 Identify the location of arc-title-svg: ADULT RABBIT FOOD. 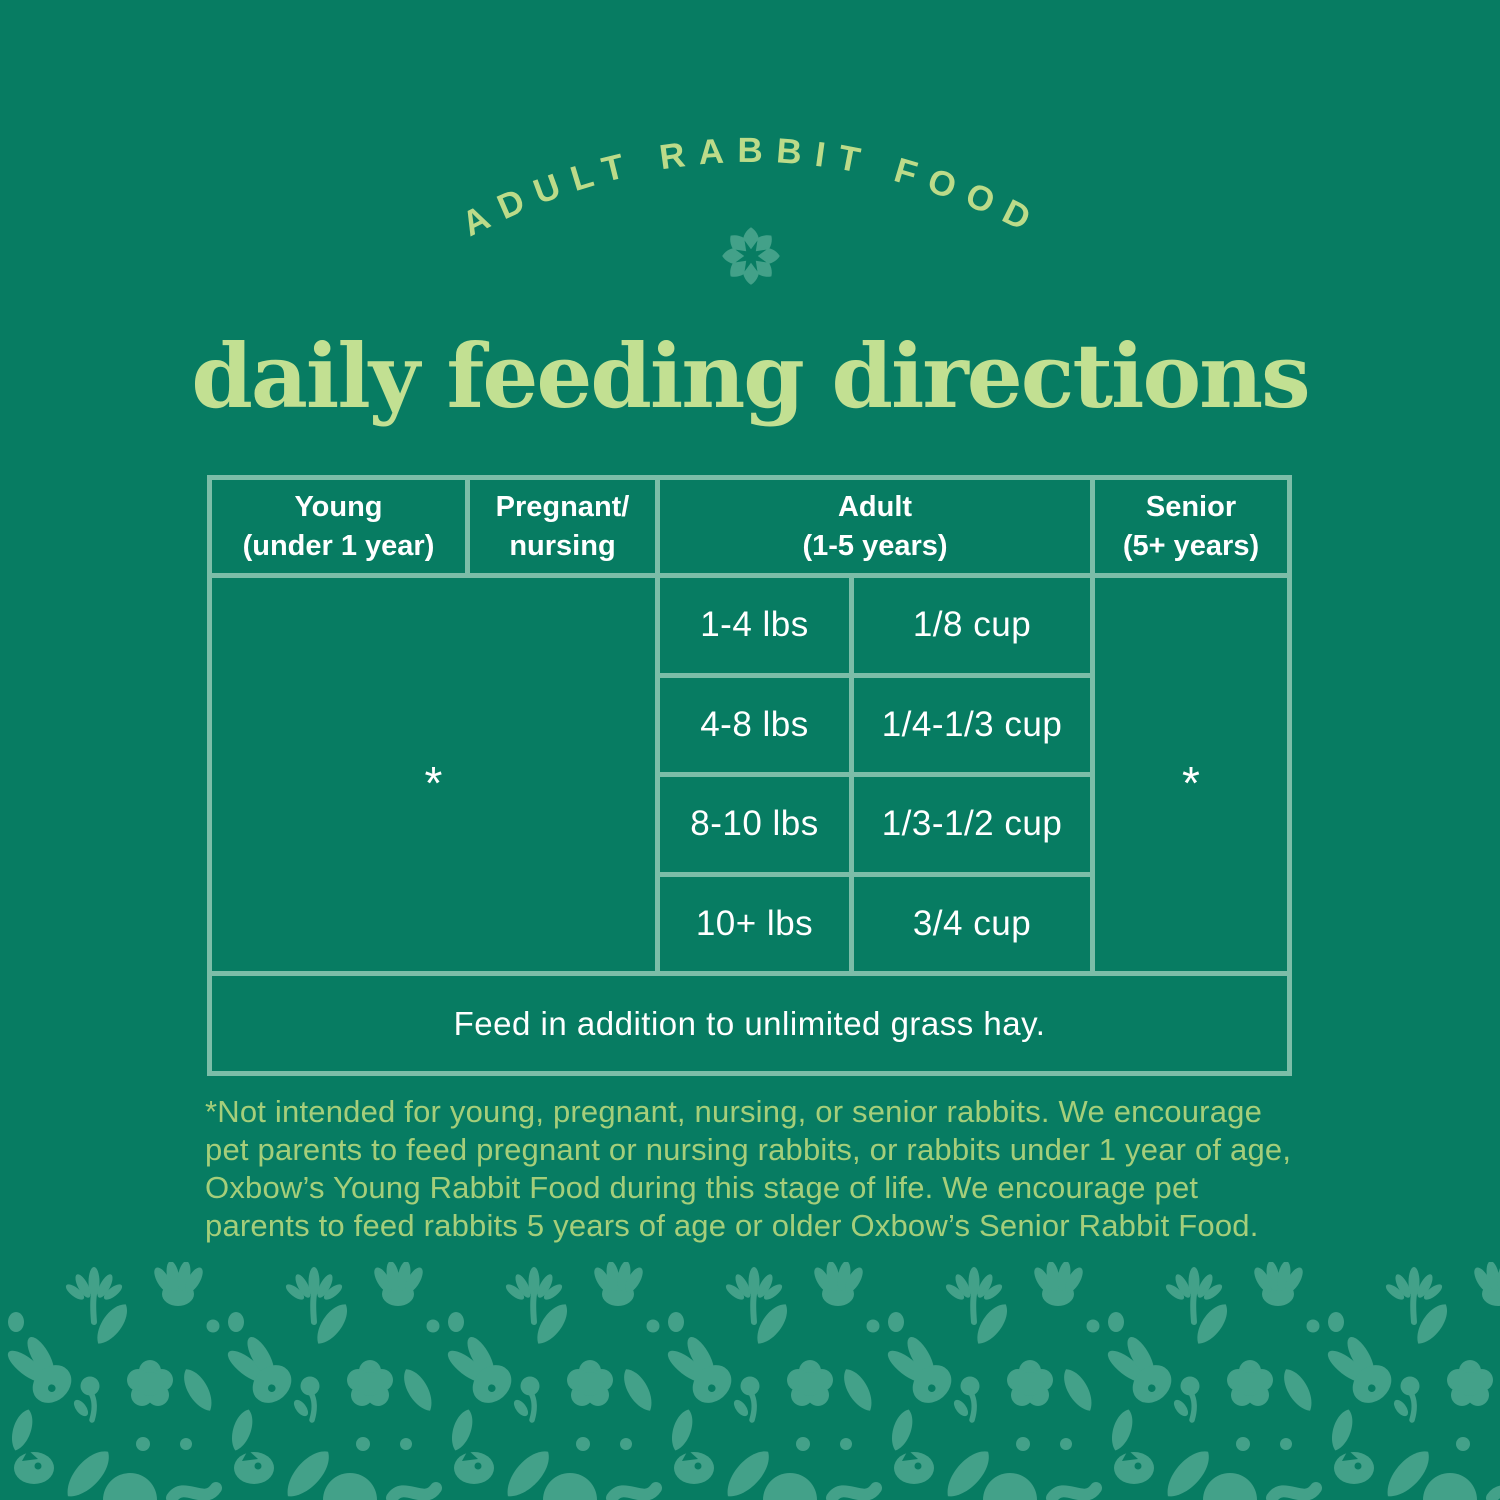
(745, 187).